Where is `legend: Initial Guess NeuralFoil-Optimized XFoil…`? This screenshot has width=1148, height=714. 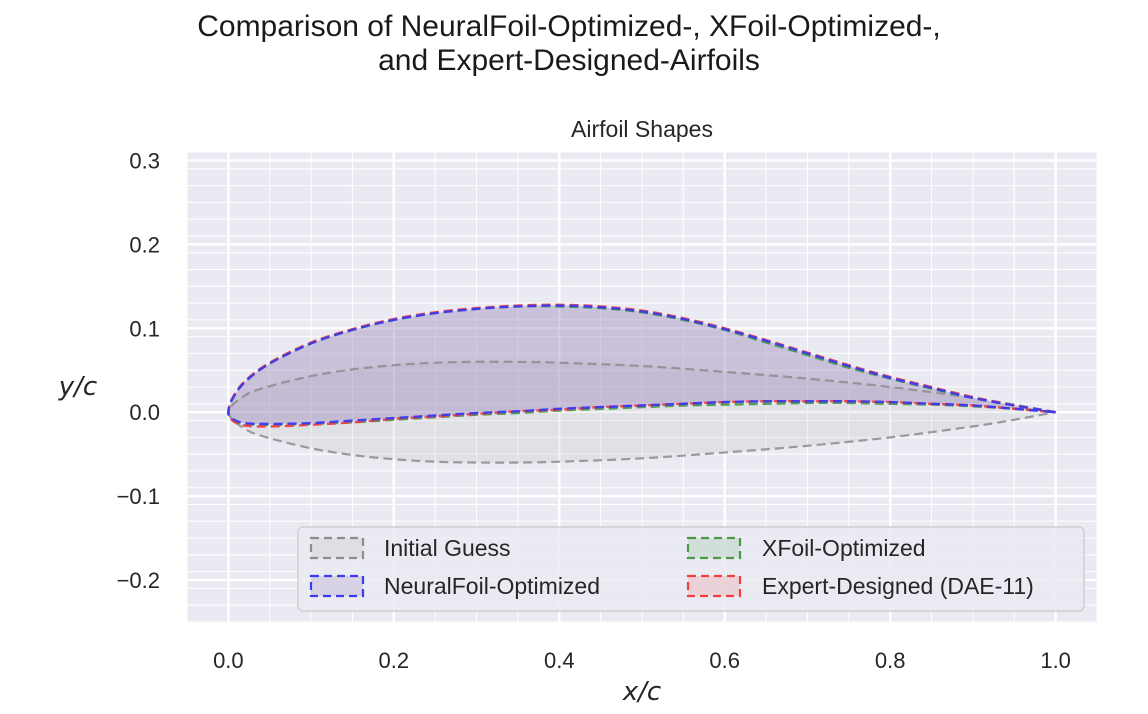
legend: Initial Guess NeuralFoil-Optimized XFoil… is located at coordinates (691, 569).